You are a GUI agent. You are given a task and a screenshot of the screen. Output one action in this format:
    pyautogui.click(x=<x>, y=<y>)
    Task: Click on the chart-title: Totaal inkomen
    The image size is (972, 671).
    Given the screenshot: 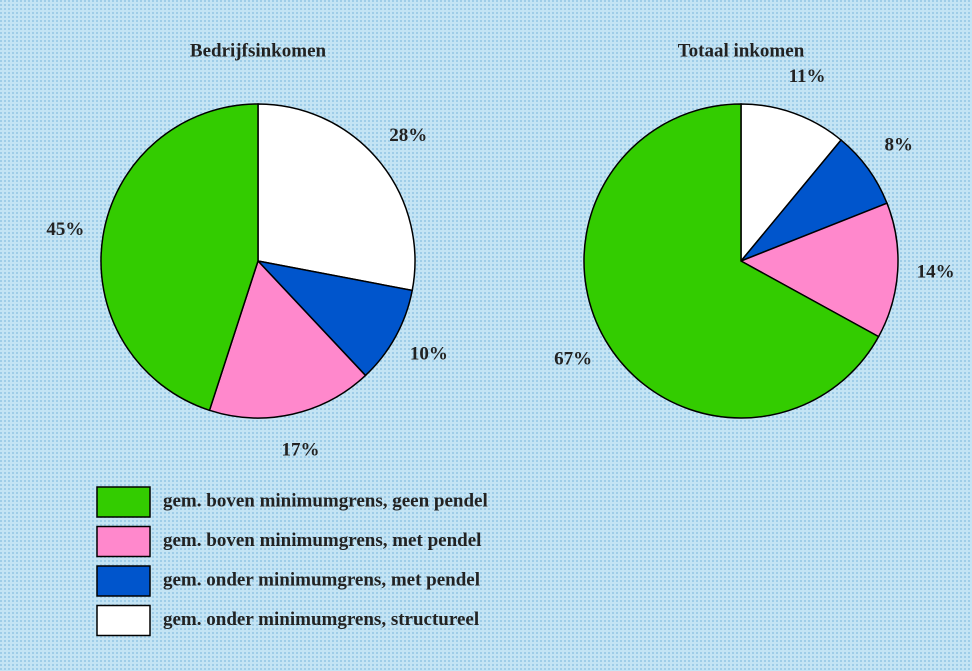 What is the action you would take?
    pyautogui.click(x=741, y=50)
    